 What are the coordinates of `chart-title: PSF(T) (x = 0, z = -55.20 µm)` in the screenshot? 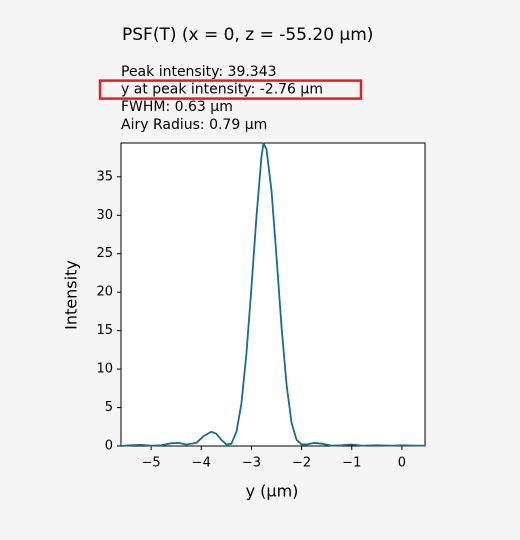 It's located at (247, 35).